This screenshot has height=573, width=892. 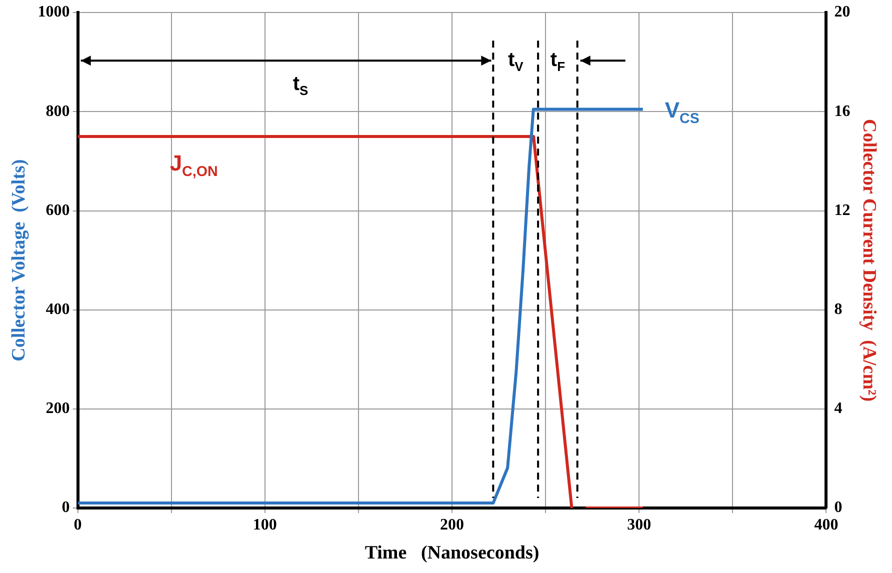 What do you see at coordinates (78, 525) in the screenshot?
I see `x-tick-label: 0` at bounding box center [78, 525].